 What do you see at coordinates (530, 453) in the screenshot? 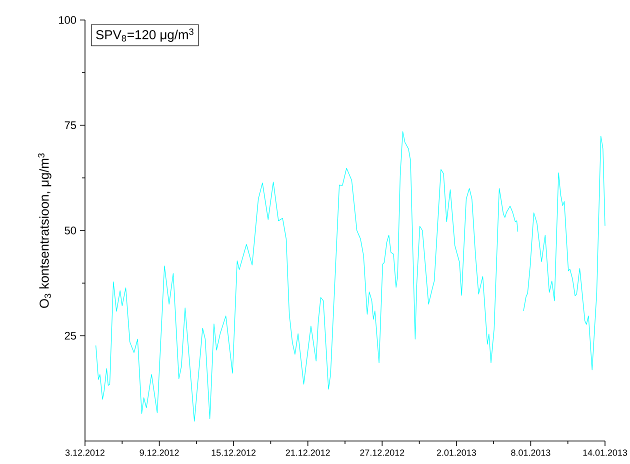
I see `x-tick-label: 8.01.2013` at bounding box center [530, 453].